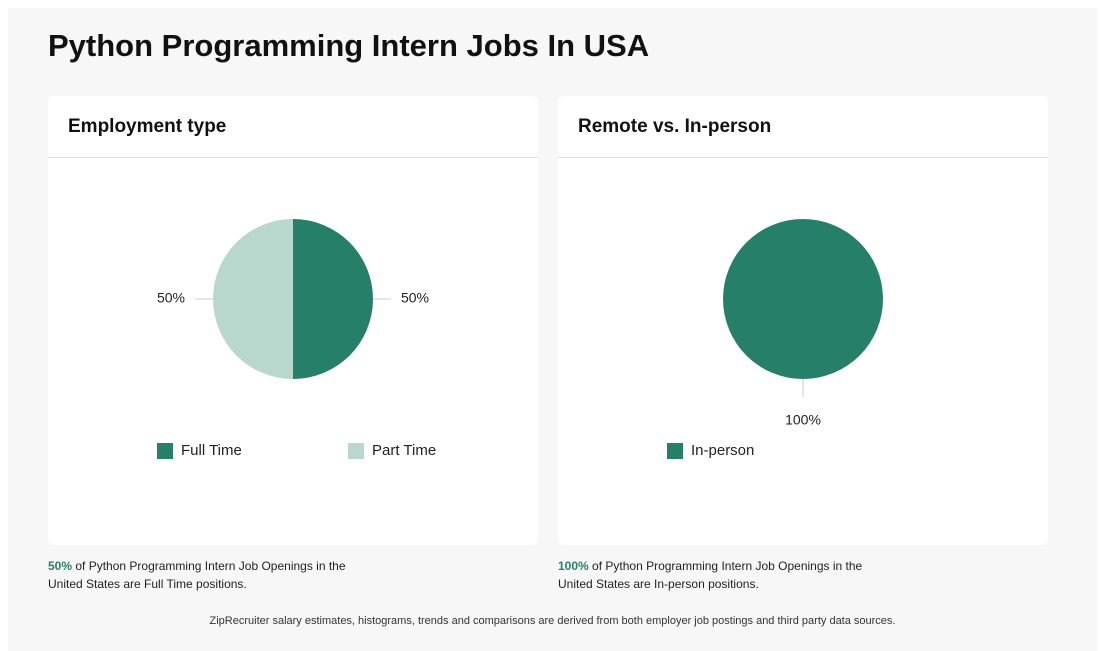 This screenshot has height=651, width=1100. What do you see at coordinates (60, 566) in the screenshot?
I see `caption-highlight: 50%` at bounding box center [60, 566].